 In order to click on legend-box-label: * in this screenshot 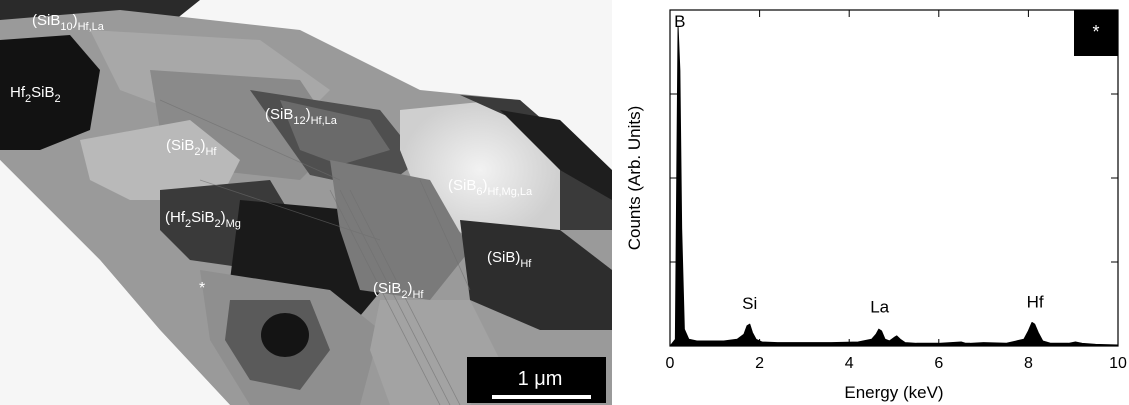, I will do `click(1095, 32)`.